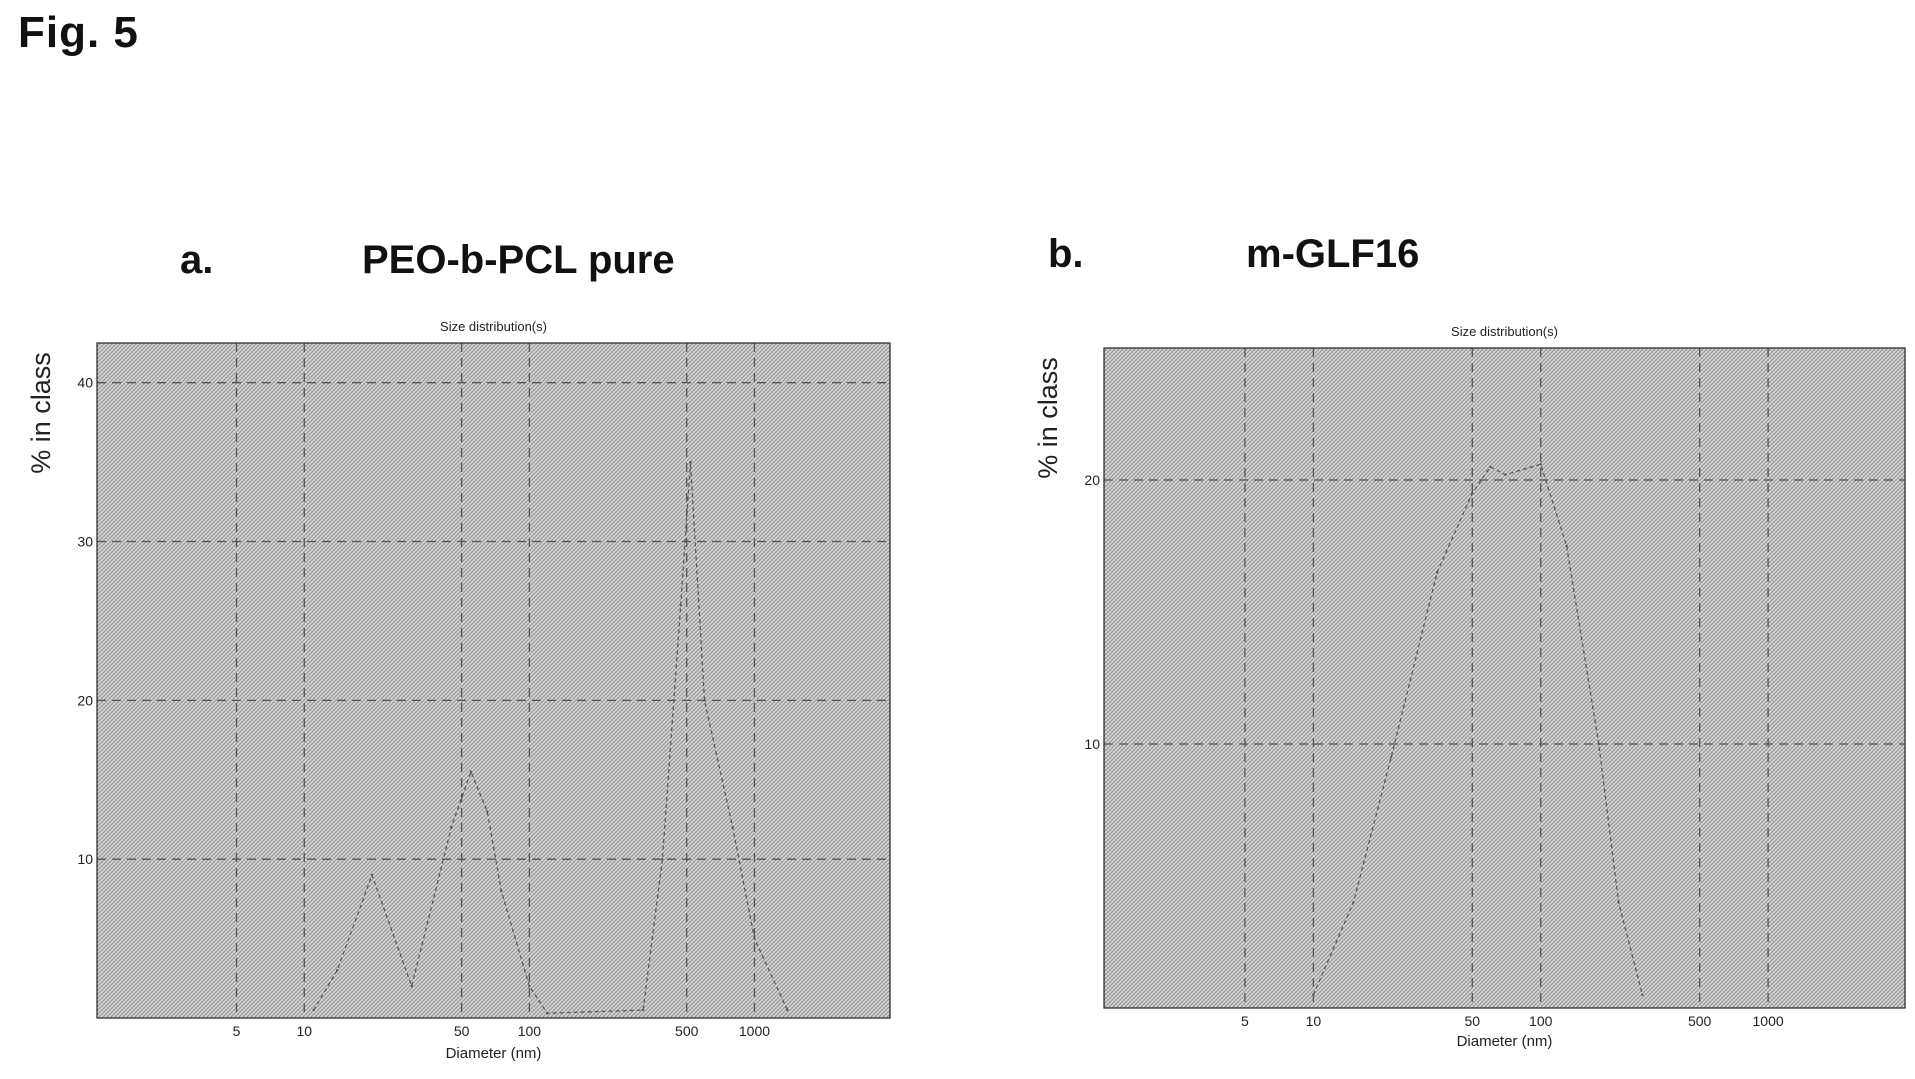 This screenshot has width=1915, height=1079. Describe the element at coordinates (85, 542) in the screenshot. I see `y-tick-label: 30` at that location.